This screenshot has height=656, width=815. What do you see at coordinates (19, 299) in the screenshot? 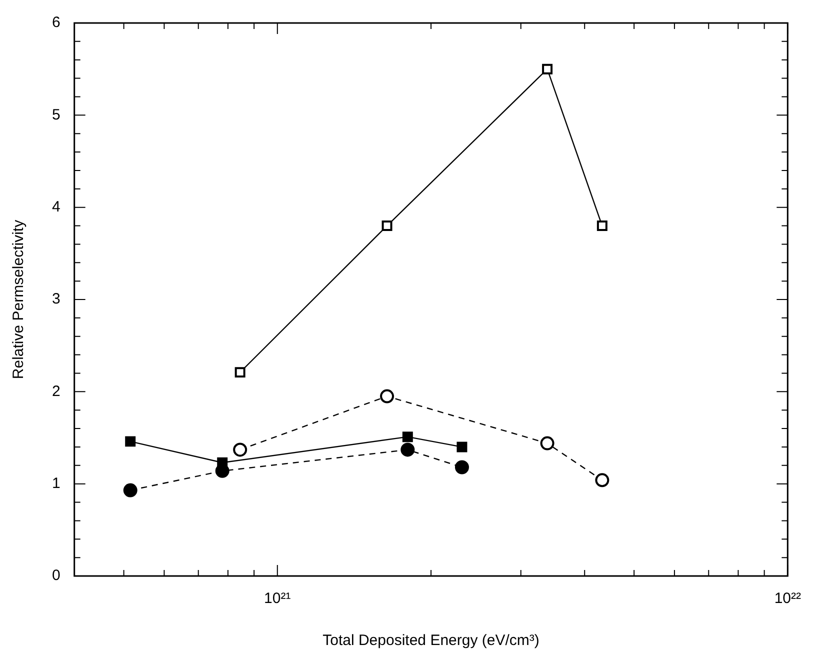
I see `y-axis-title: Relative Permselectivity` at bounding box center [19, 299].